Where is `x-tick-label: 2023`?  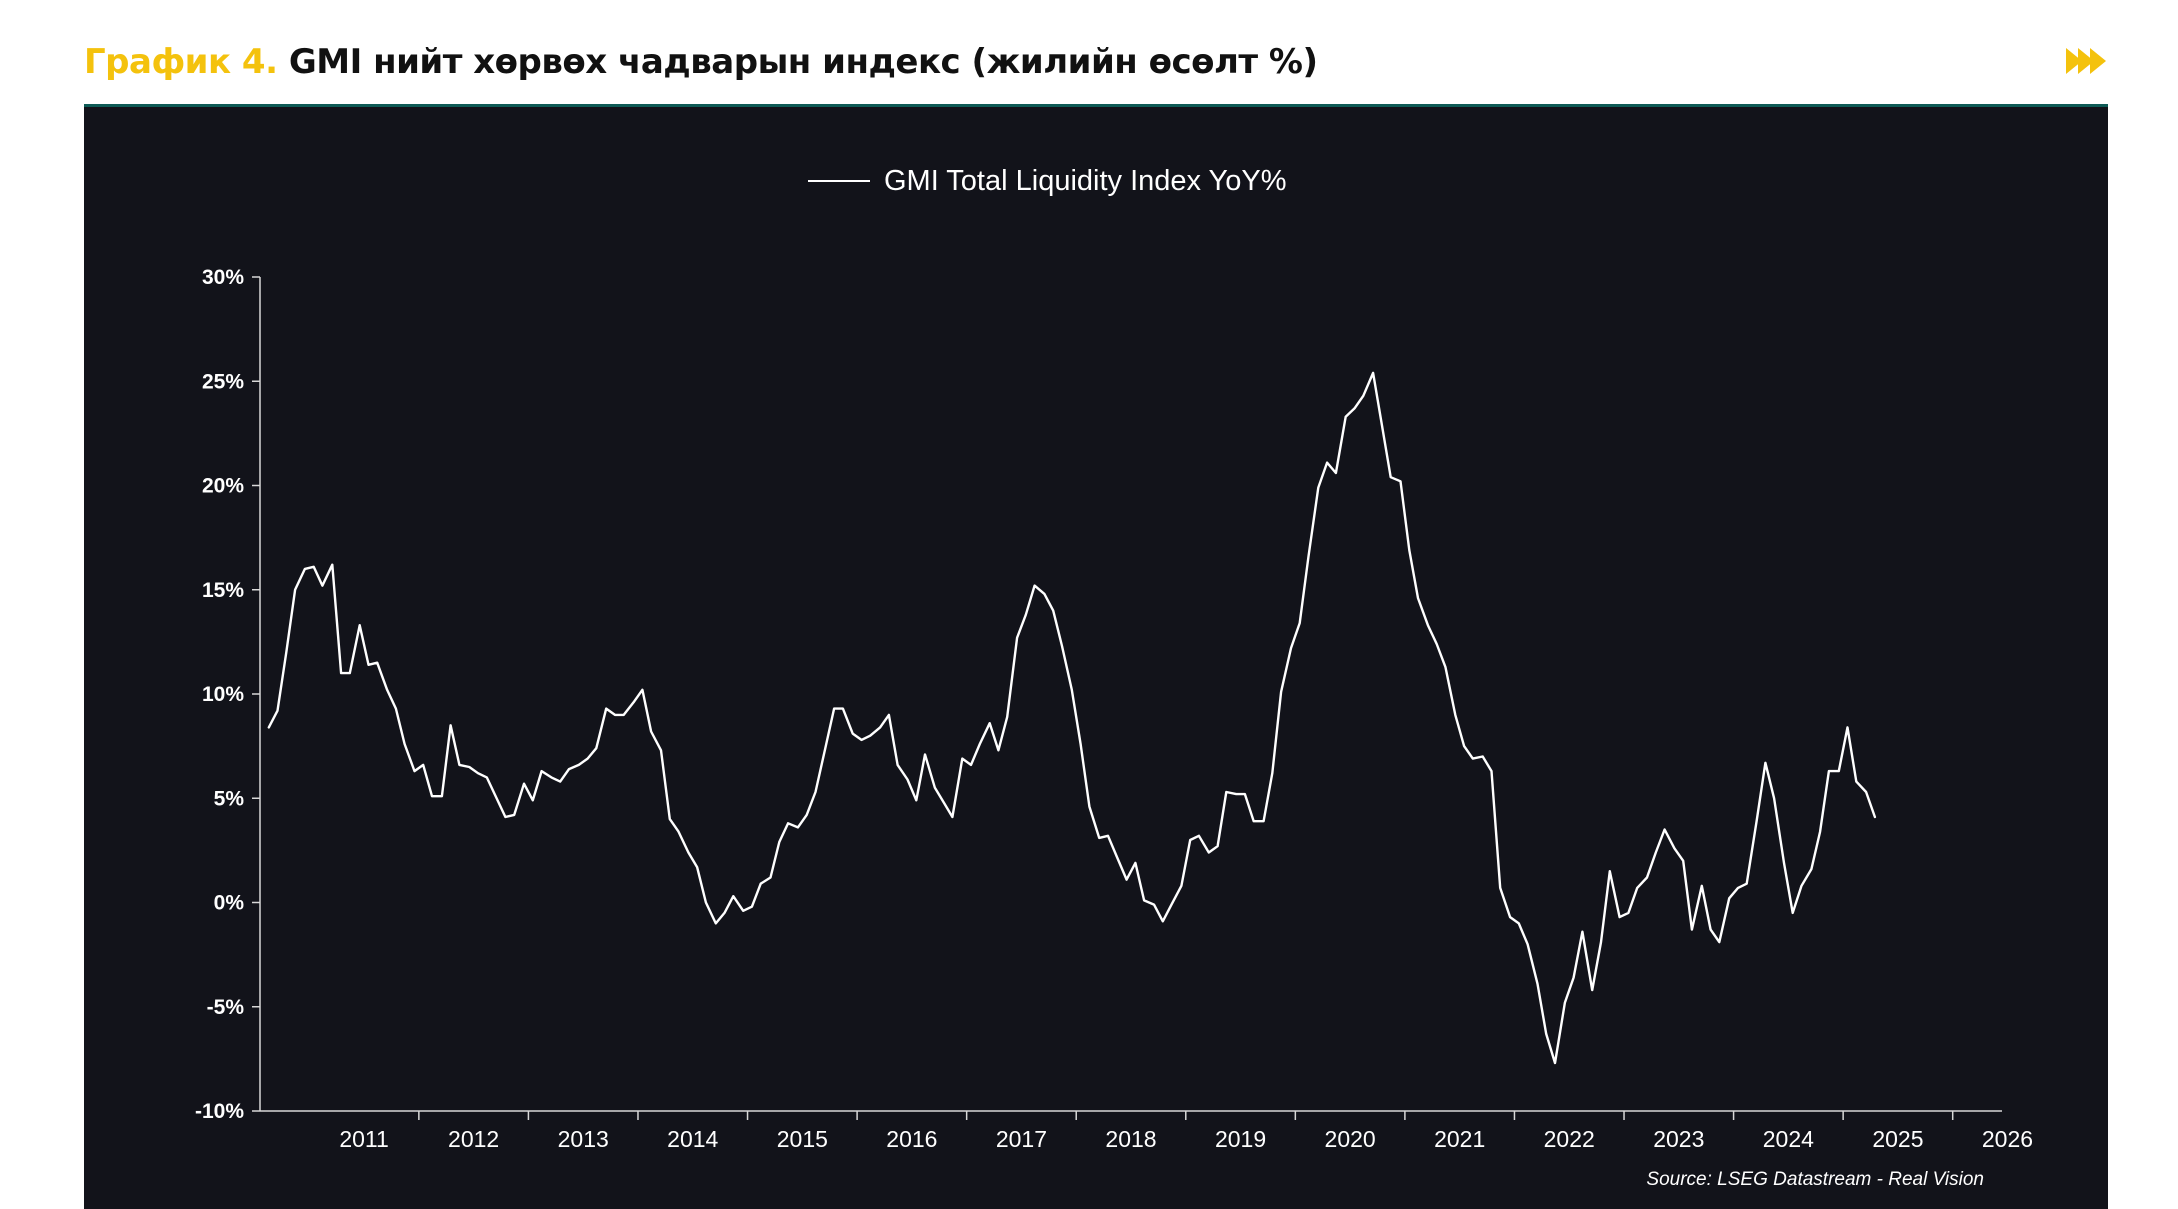
x-tick-label: 2023 is located at coordinates (1678, 1139).